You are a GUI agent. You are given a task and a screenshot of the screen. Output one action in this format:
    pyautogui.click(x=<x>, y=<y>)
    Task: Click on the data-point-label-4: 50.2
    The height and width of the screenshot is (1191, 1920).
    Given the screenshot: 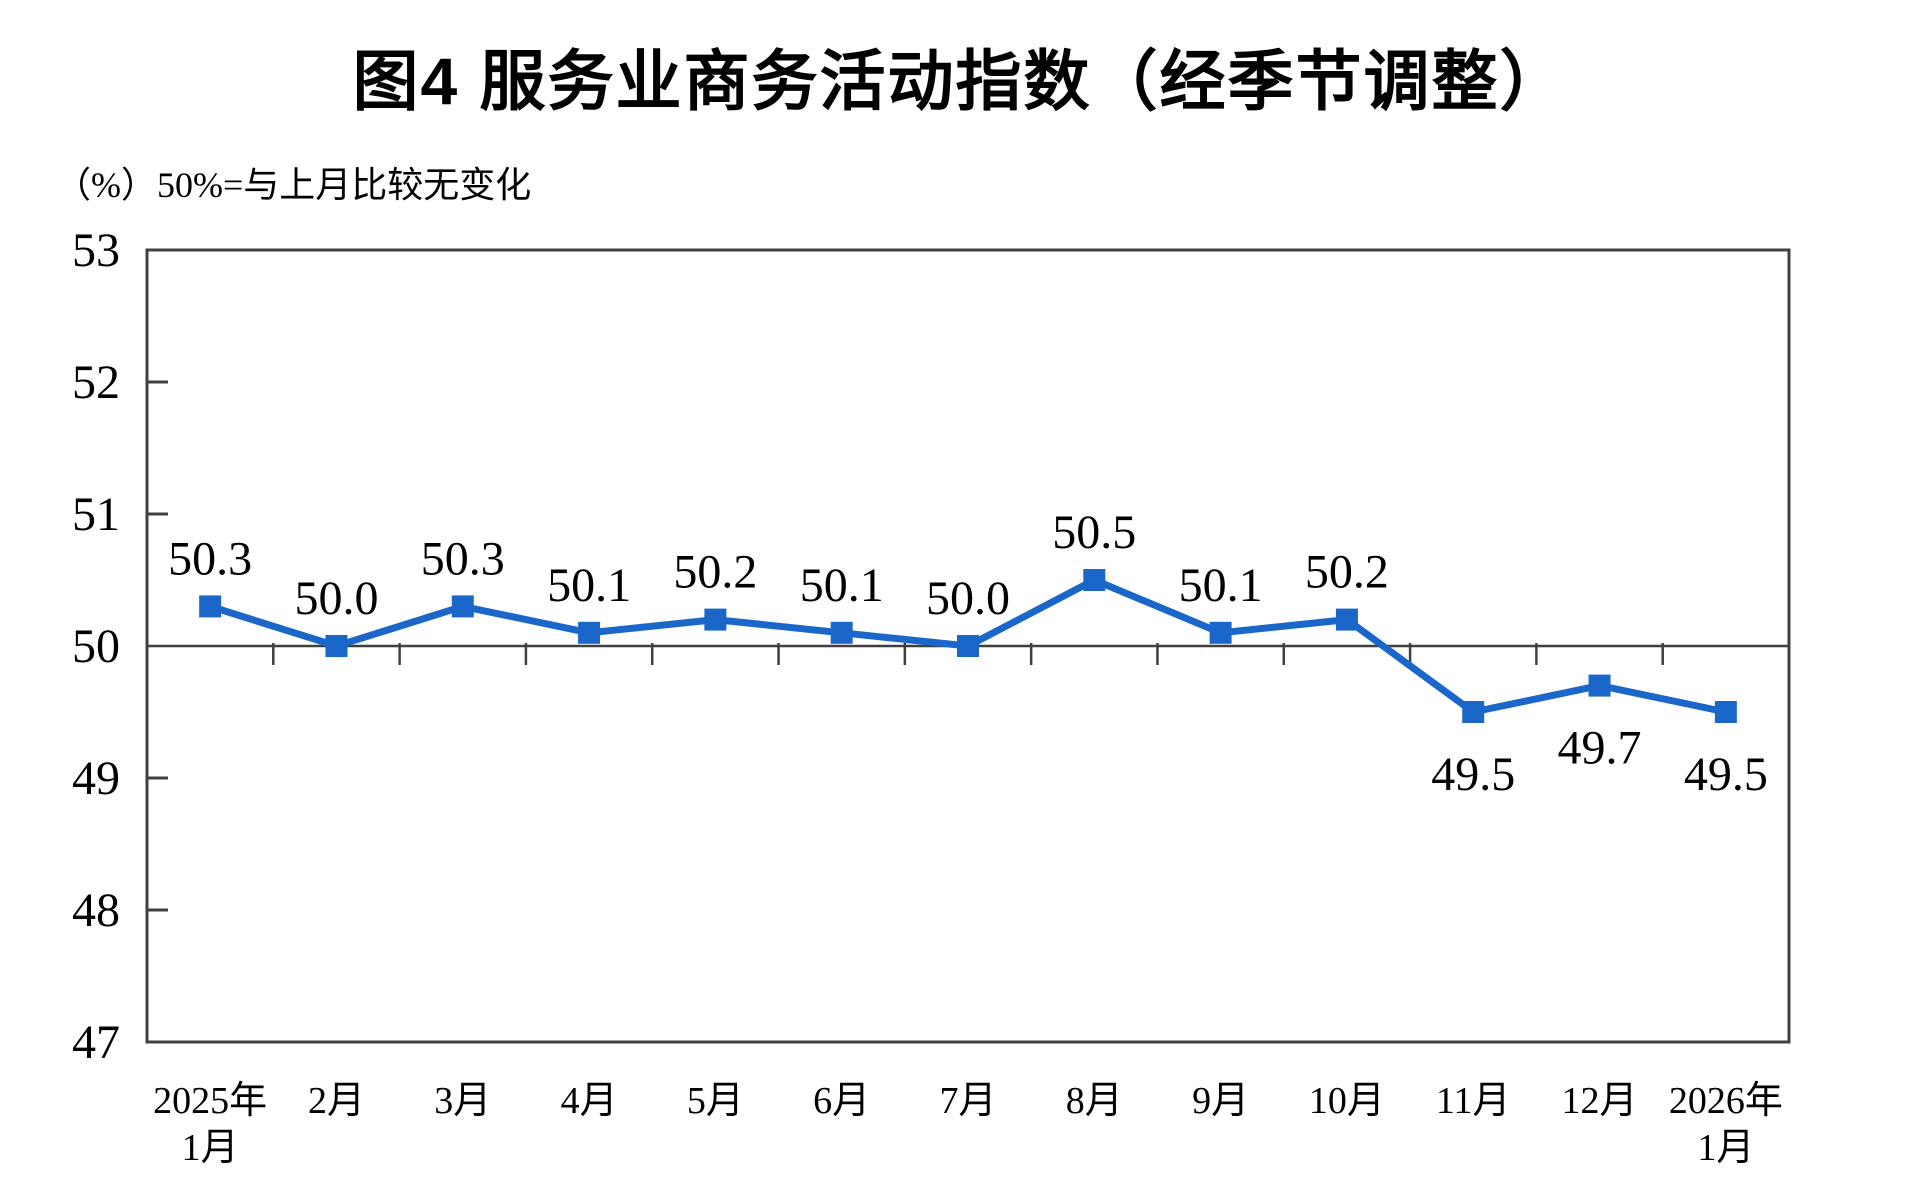 What is the action you would take?
    pyautogui.click(x=715, y=572)
    